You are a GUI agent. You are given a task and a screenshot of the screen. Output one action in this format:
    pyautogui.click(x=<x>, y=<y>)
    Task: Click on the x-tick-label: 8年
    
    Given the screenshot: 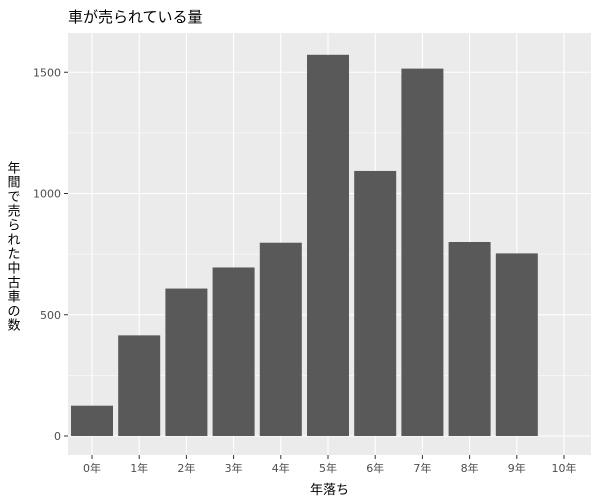 What is the action you would take?
    pyautogui.click(x=470, y=468)
    